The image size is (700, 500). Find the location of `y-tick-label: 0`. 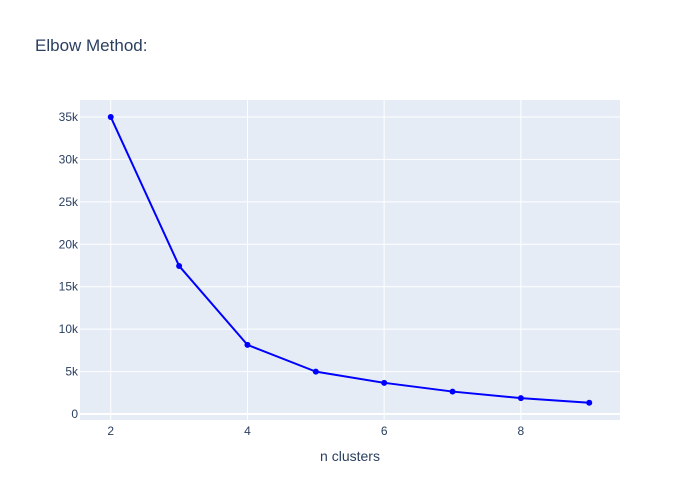

y-tick-label: 0 is located at coordinates (74, 414).